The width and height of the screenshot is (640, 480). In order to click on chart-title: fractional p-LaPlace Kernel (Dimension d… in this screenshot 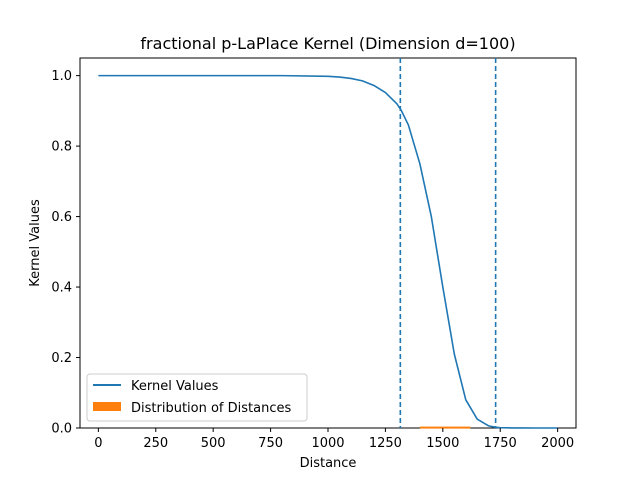, I will do `click(327, 43)`.